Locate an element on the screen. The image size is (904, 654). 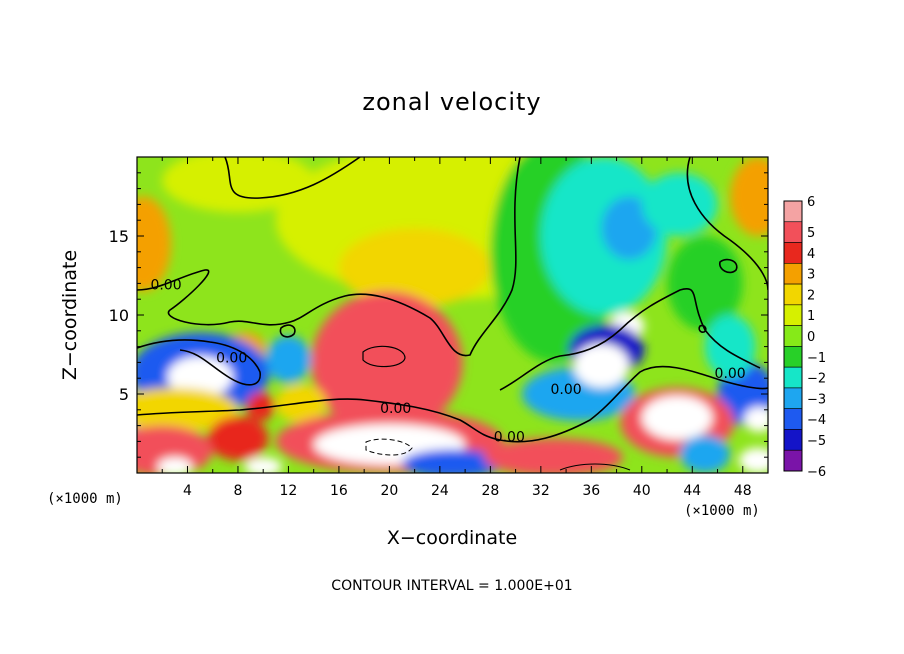
colorbar-label-12: −6 is located at coordinates (816, 472).